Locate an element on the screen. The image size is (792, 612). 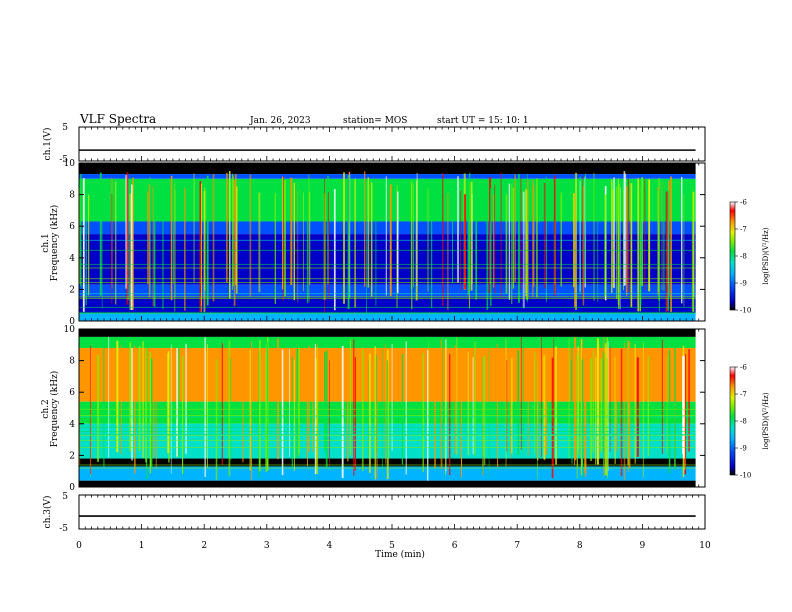
ytick-label: 10 is located at coordinates (70, 164).